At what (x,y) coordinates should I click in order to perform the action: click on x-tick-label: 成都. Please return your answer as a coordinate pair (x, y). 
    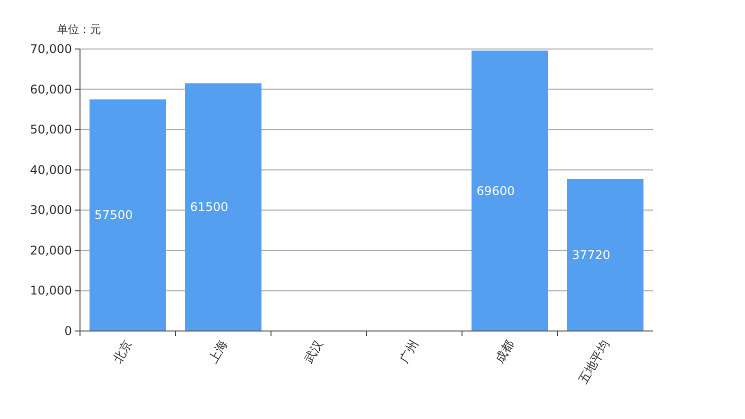
    Looking at the image, I should click on (504, 352).